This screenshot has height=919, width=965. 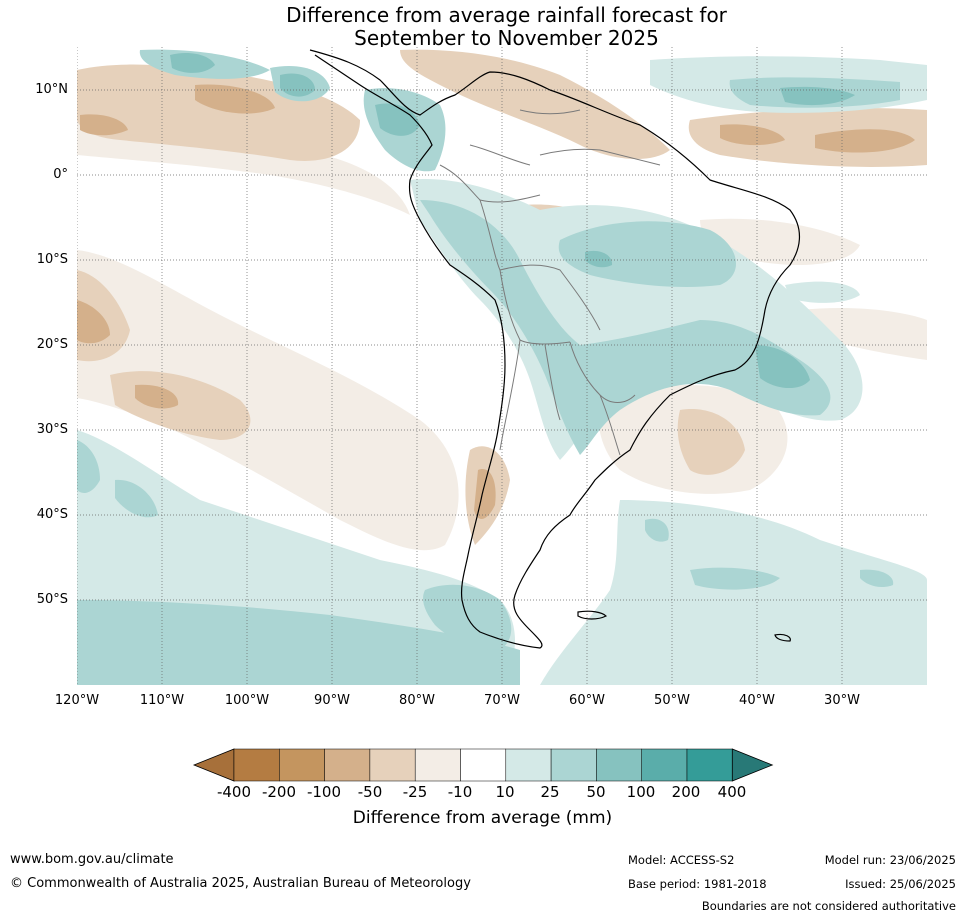 What do you see at coordinates (842, 700) in the screenshot?
I see `lon-label-30w: 30°W` at bounding box center [842, 700].